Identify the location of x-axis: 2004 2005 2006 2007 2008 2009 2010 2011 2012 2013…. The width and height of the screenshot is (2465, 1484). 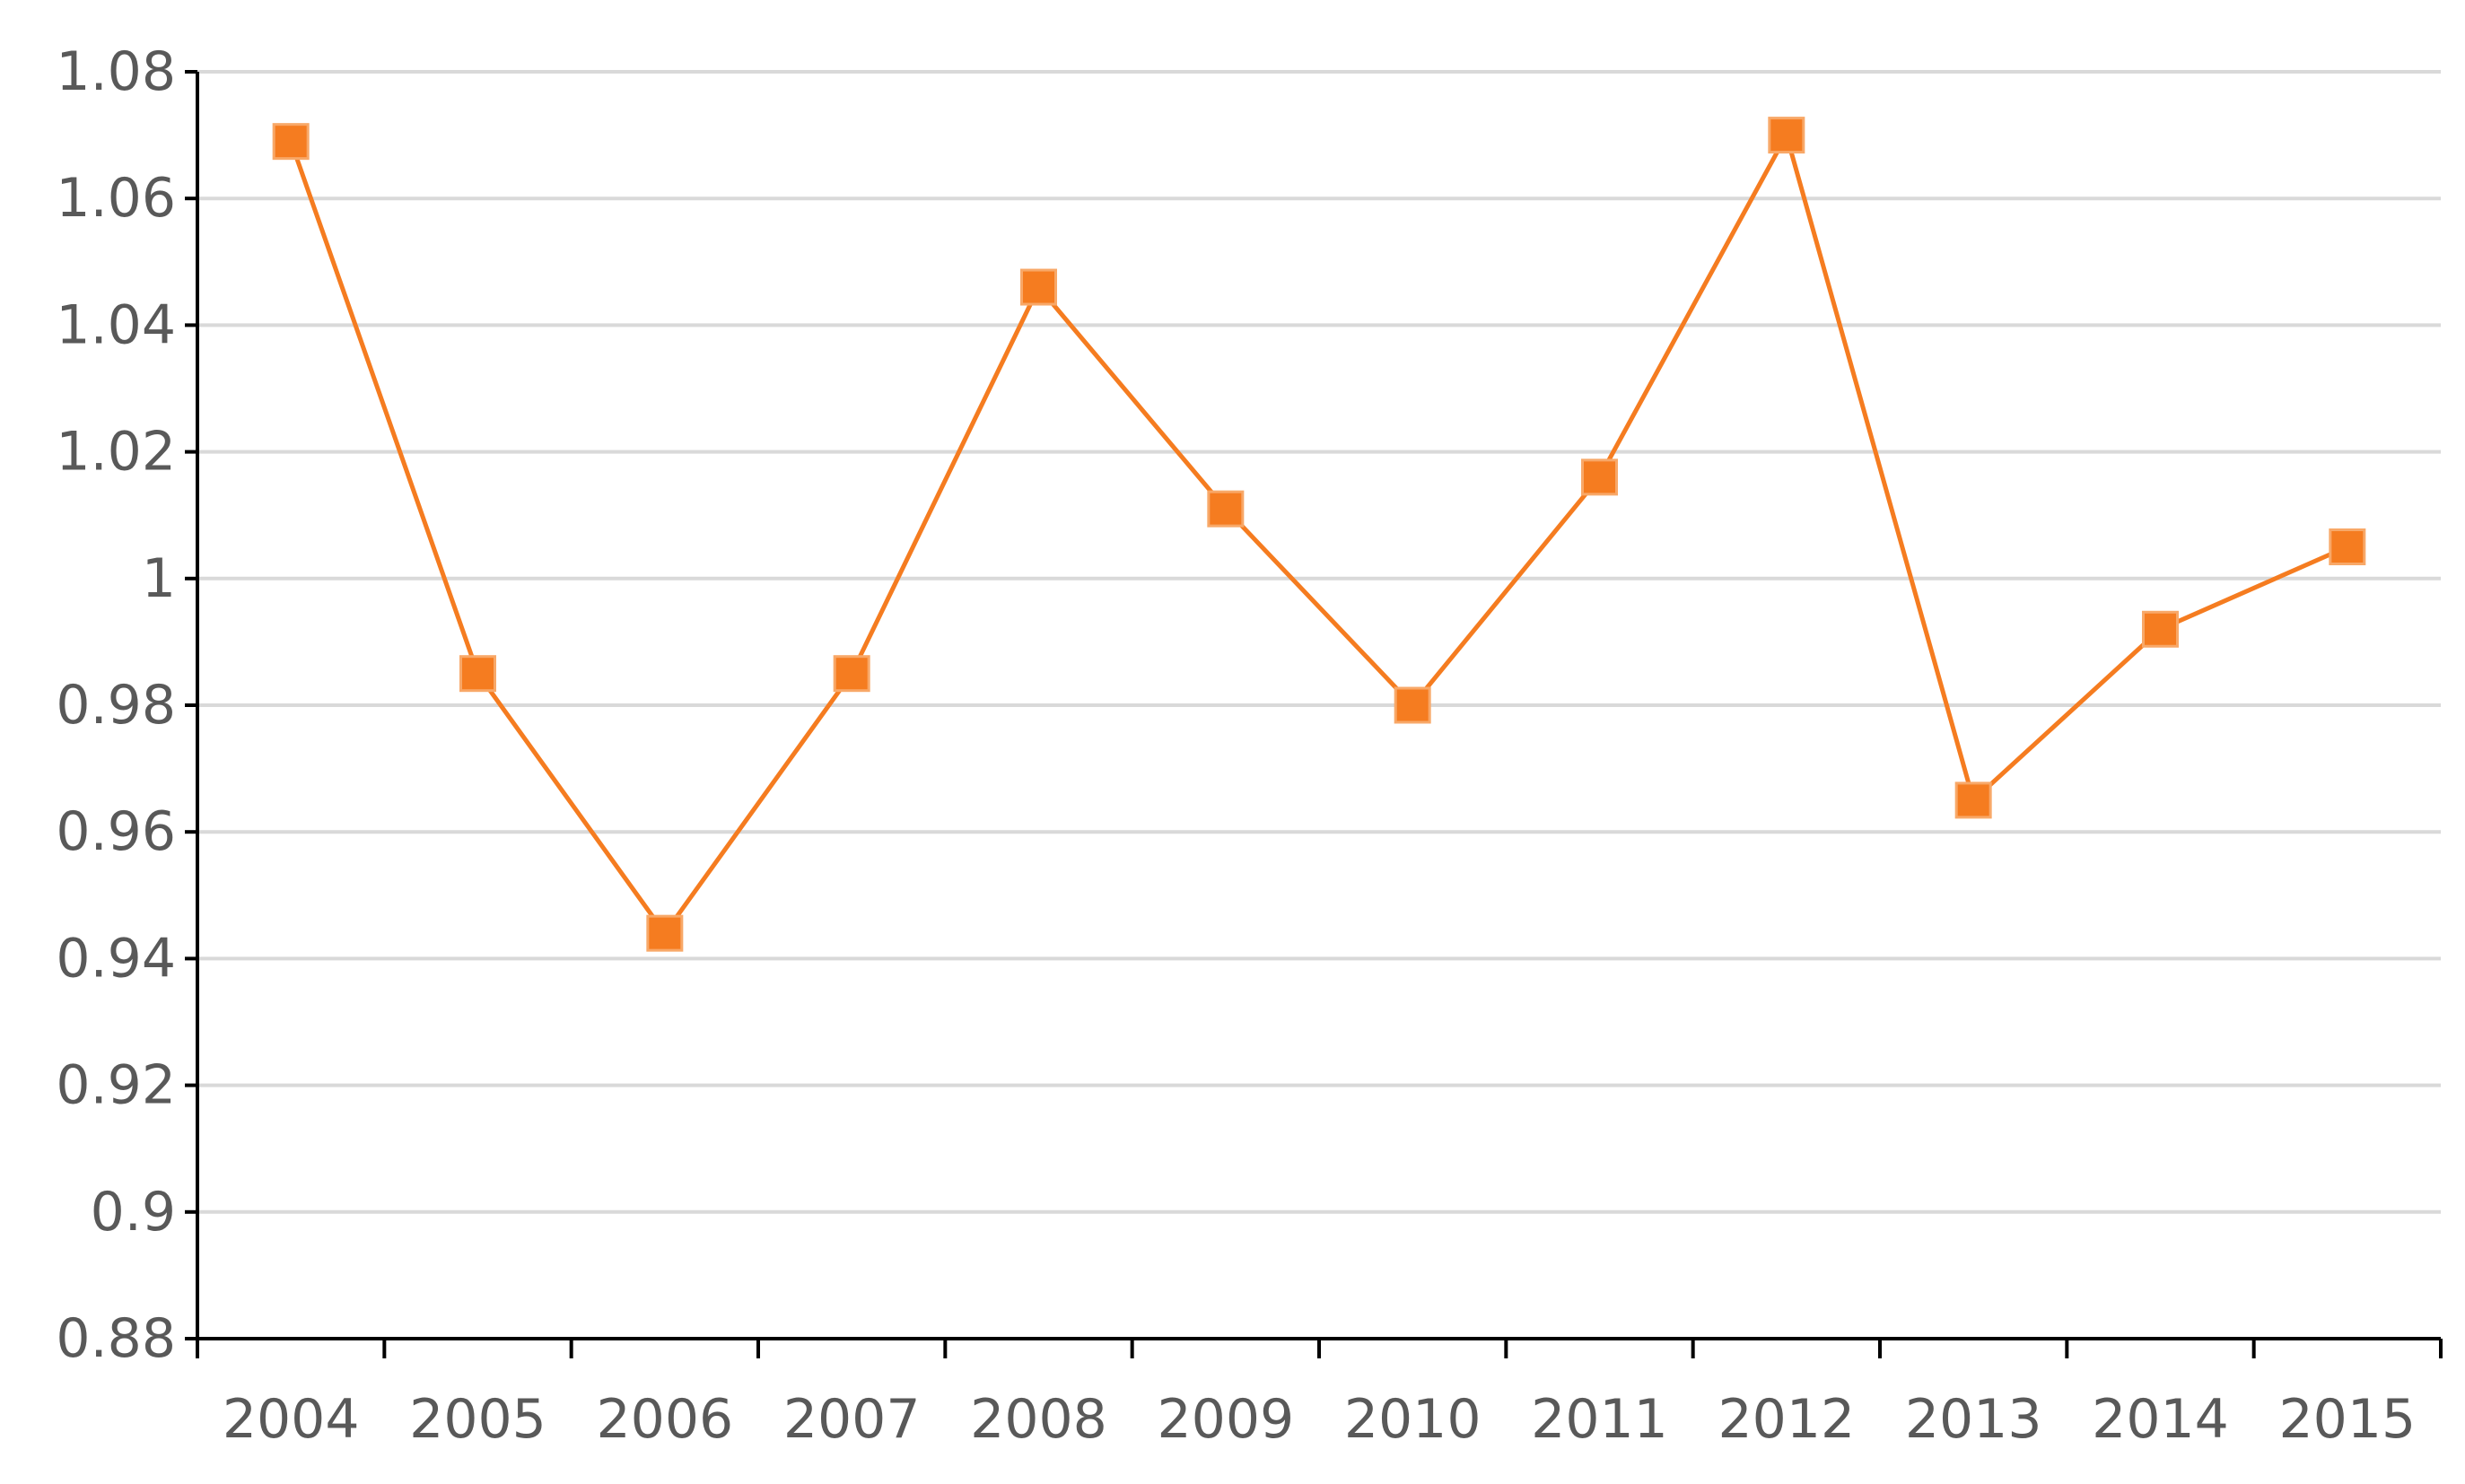
(1319, 1394).